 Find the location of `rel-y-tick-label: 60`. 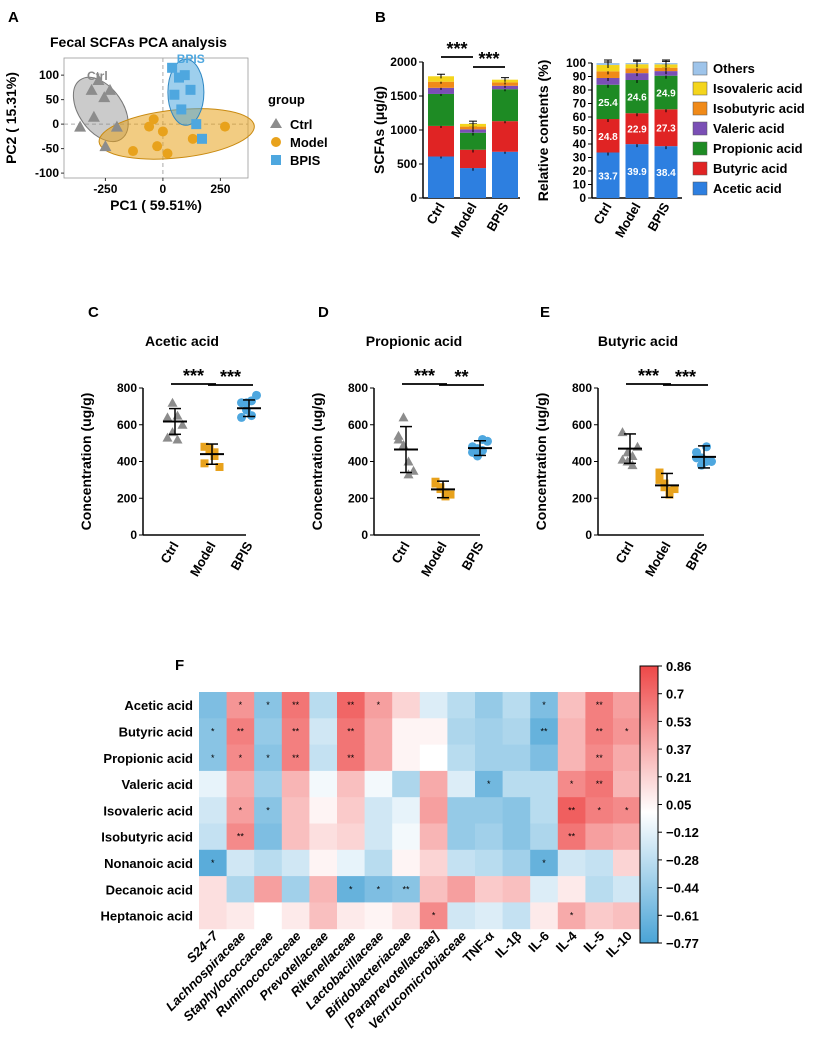

rel-y-tick-label: 60 is located at coordinates (580, 117).